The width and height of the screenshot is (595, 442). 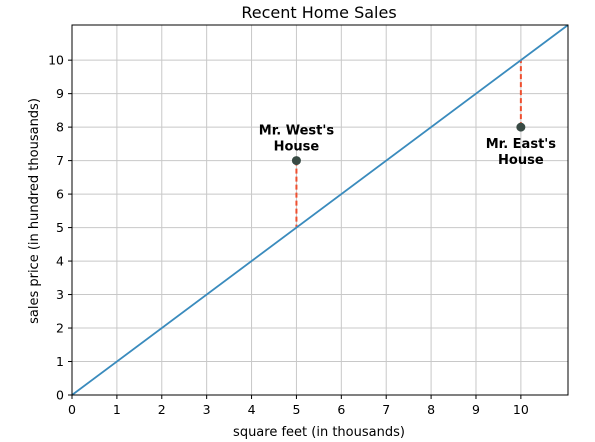 What do you see at coordinates (297, 131) in the screenshot?
I see `house-annotation: Mr. West's` at bounding box center [297, 131].